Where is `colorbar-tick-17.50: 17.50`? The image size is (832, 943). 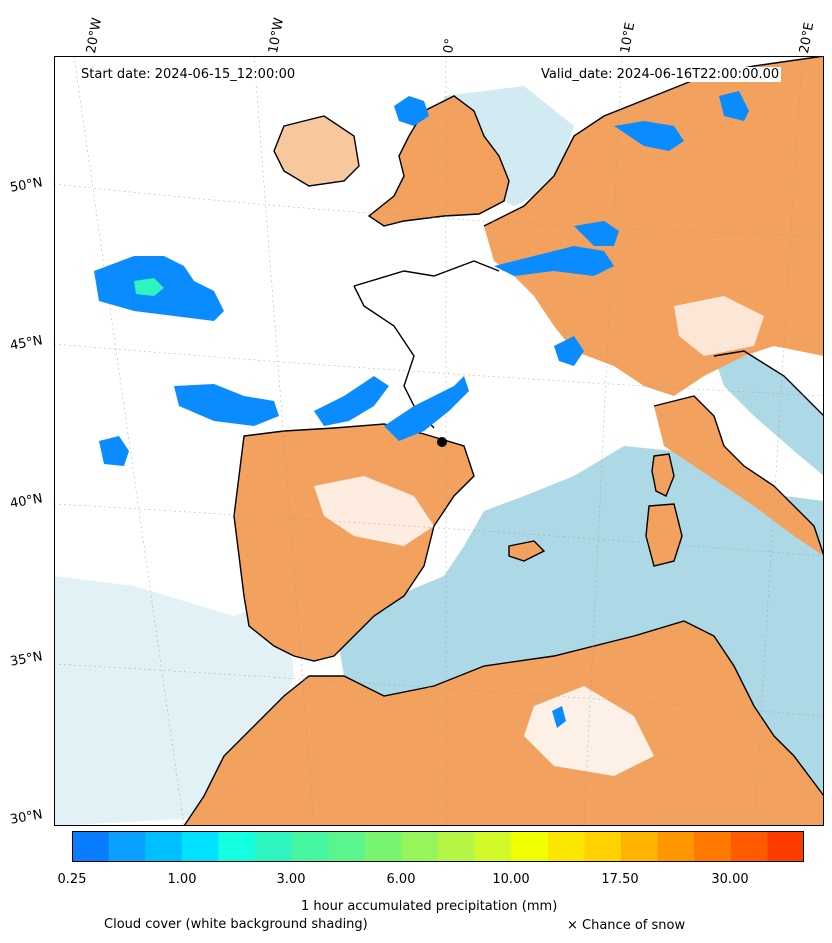
colorbar-tick-17.50: 17.50 is located at coordinates (620, 879).